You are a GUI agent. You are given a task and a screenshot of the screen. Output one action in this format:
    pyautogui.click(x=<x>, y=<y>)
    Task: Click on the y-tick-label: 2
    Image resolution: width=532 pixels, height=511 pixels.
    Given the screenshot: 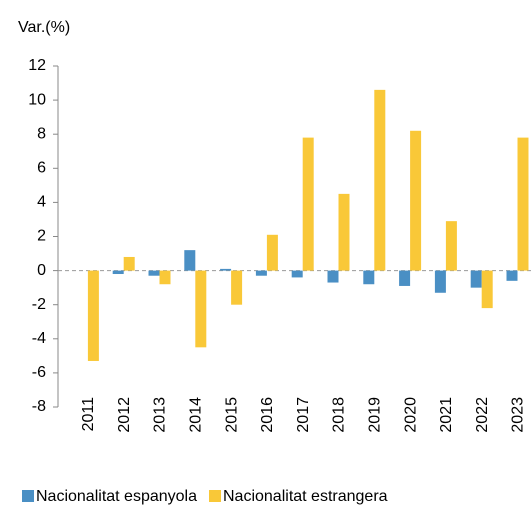 What is the action you would take?
    pyautogui.click(x=41, y=236)
    